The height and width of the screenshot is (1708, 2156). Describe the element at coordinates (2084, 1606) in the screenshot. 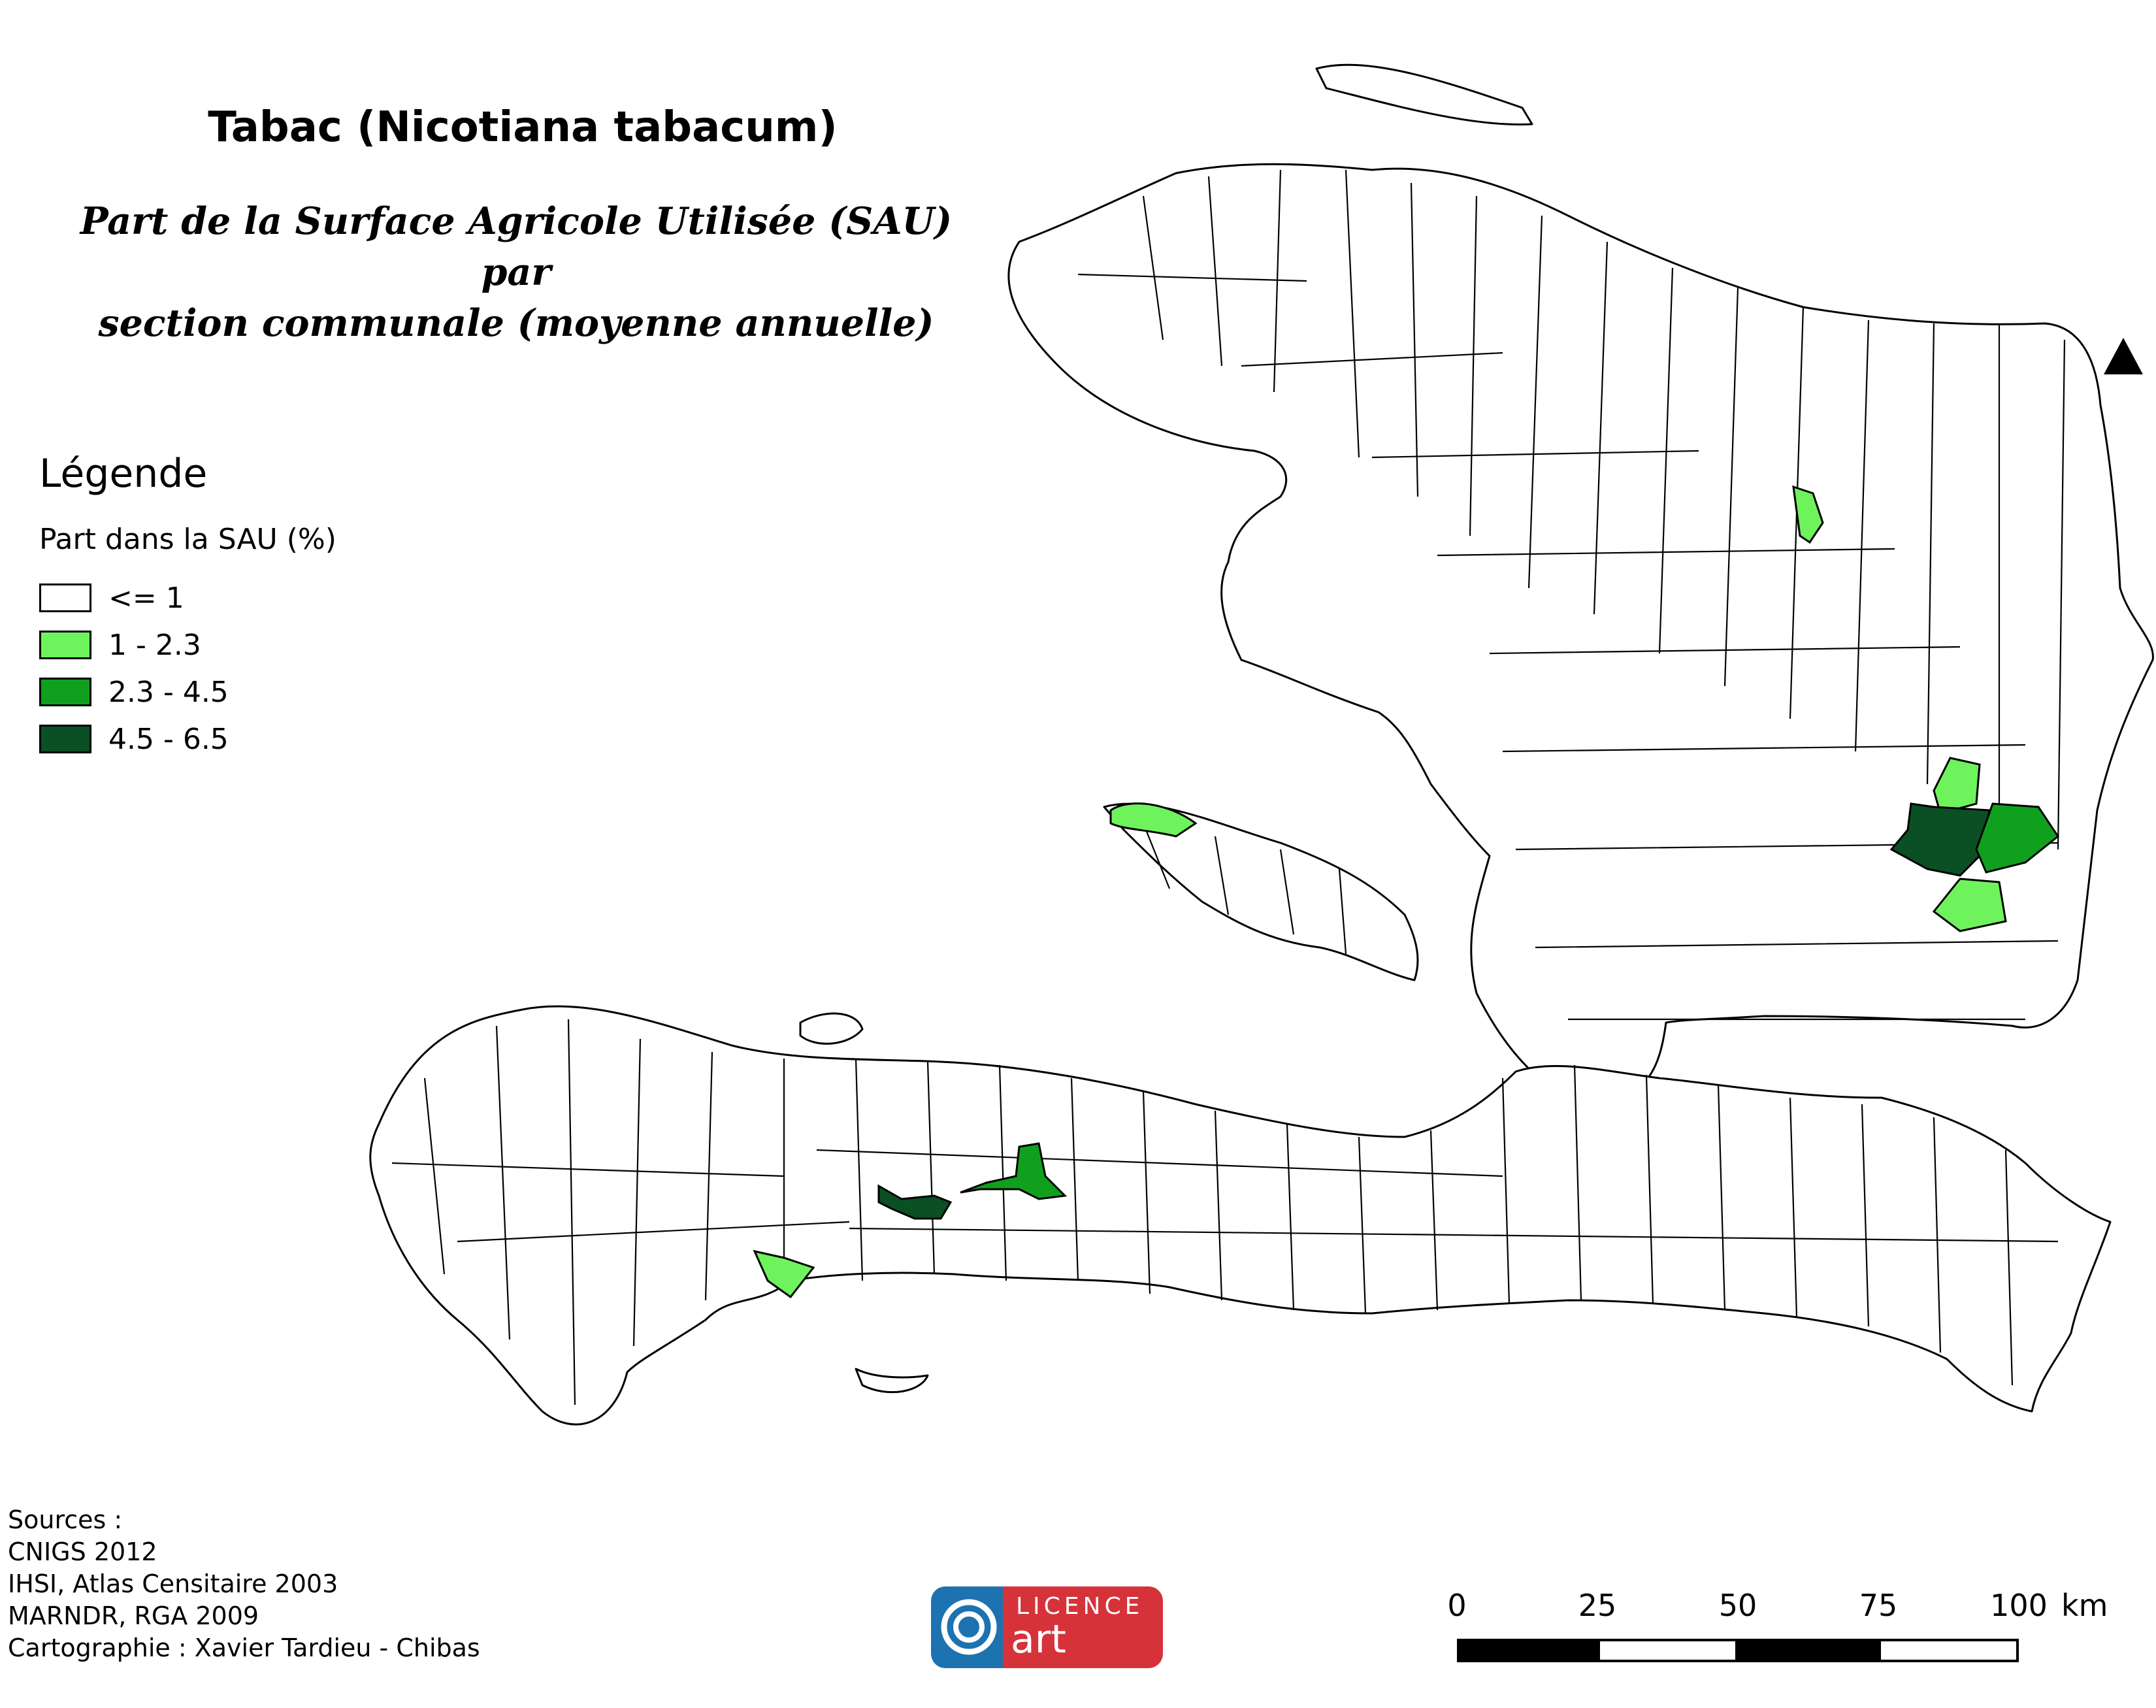

I see `scale-unit: km` at that location.